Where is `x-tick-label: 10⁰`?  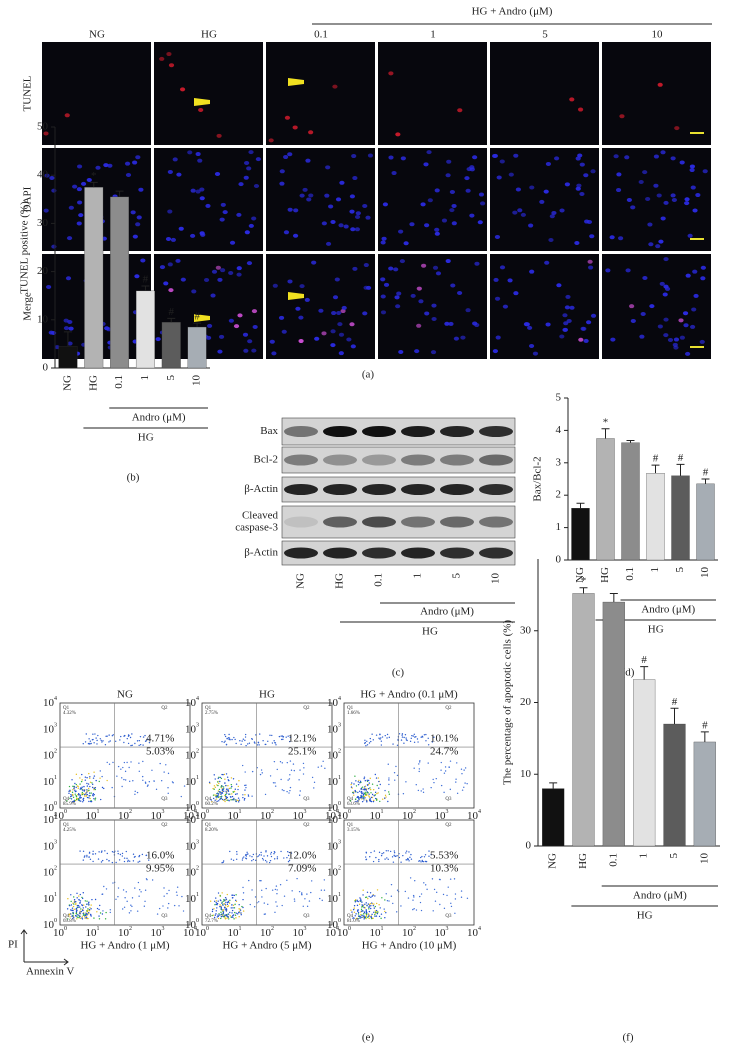 x-tick-label: 10⁰ is located at coordinates (202, 815).